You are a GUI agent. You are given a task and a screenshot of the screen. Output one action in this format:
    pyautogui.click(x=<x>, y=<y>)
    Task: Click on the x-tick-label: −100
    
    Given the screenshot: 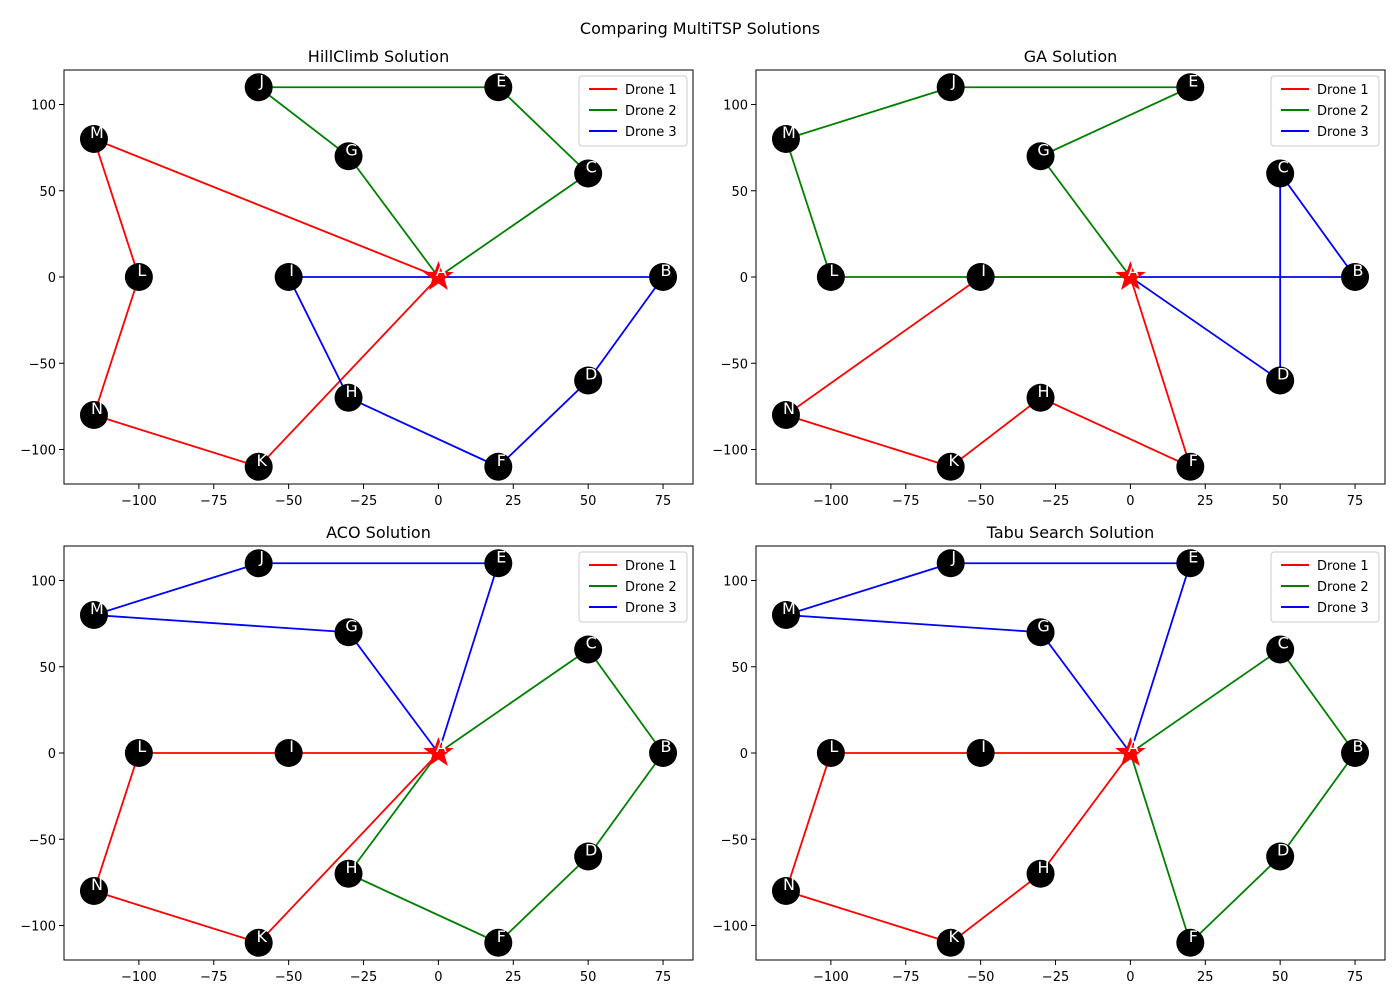 What is the action you would take?
    pyautogui.click(x=831, y=977)
    